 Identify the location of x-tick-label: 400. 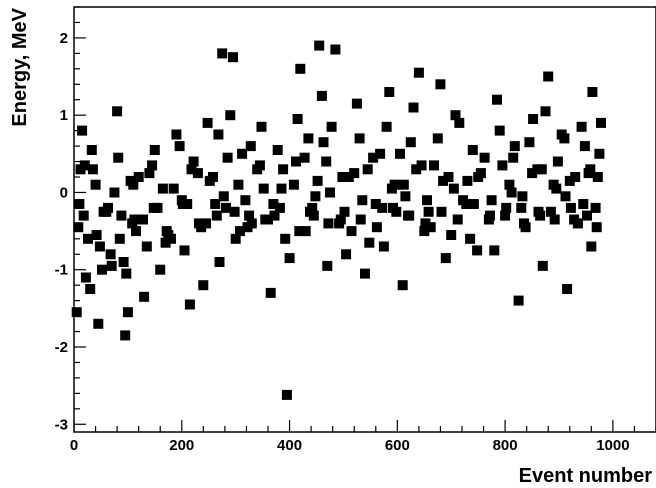
(289, 445).